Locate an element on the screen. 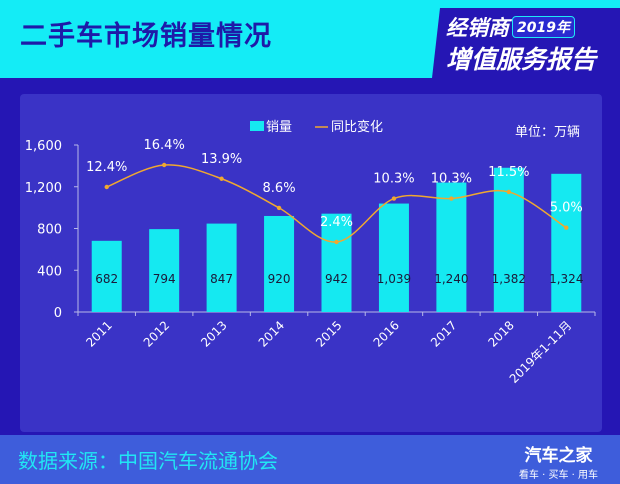 This screenshot has height=484, width=620. y-tick-label: 800 is located at coordinates (49, 230).